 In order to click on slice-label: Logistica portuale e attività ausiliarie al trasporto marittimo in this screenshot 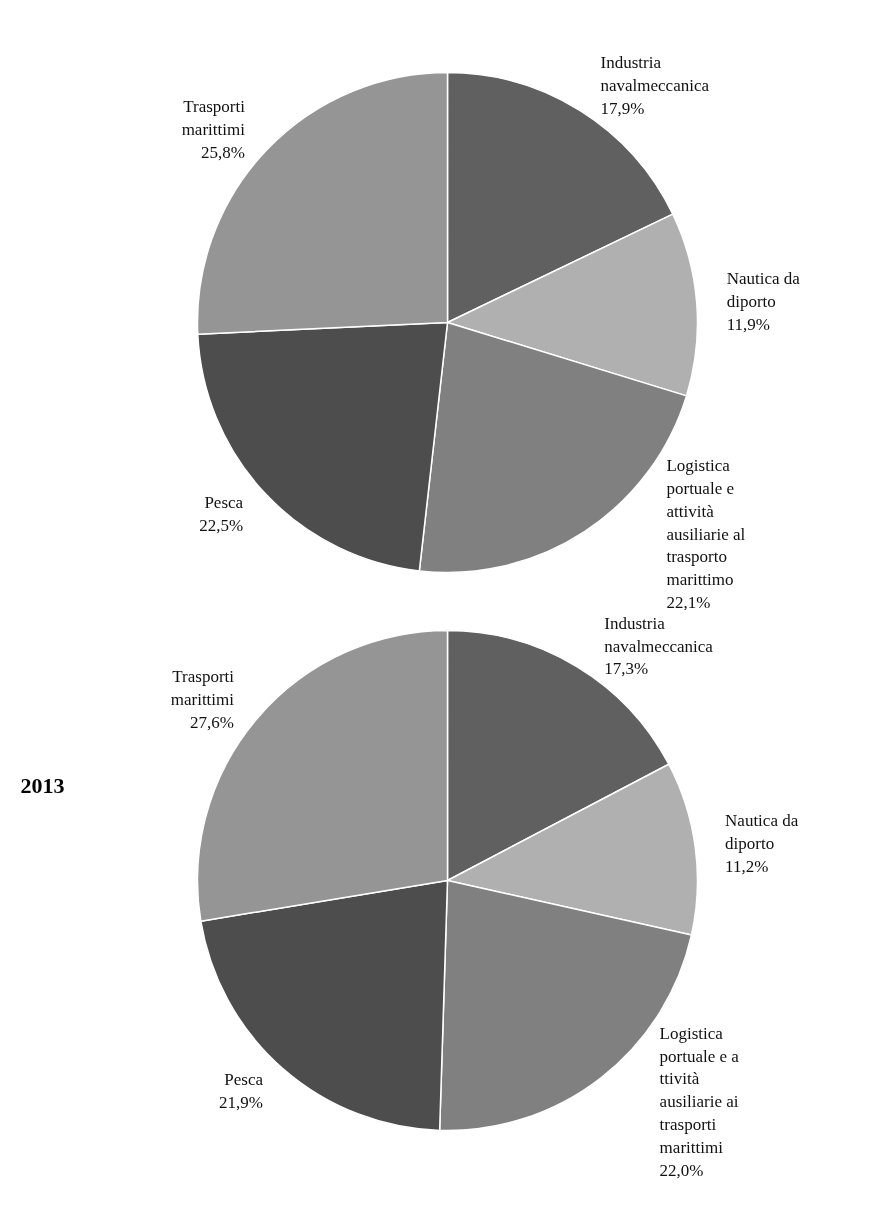, I will do `click(706, 523)`.